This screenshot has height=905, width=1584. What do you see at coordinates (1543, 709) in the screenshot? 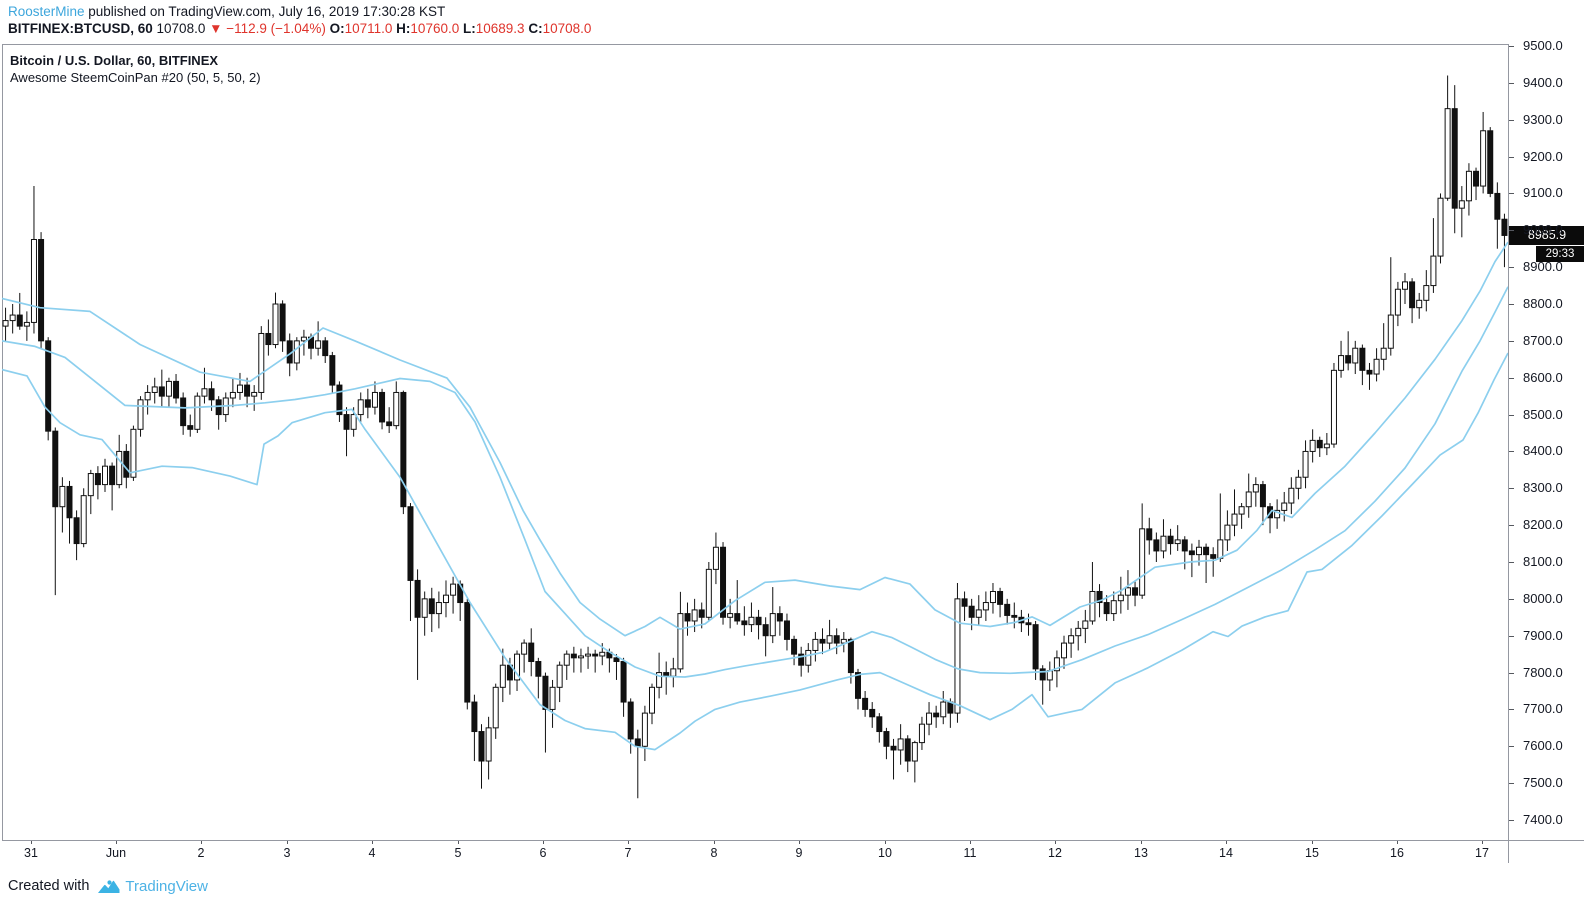
I see `price-tick-label: 7700.0` at bounding box center [1543, 709].